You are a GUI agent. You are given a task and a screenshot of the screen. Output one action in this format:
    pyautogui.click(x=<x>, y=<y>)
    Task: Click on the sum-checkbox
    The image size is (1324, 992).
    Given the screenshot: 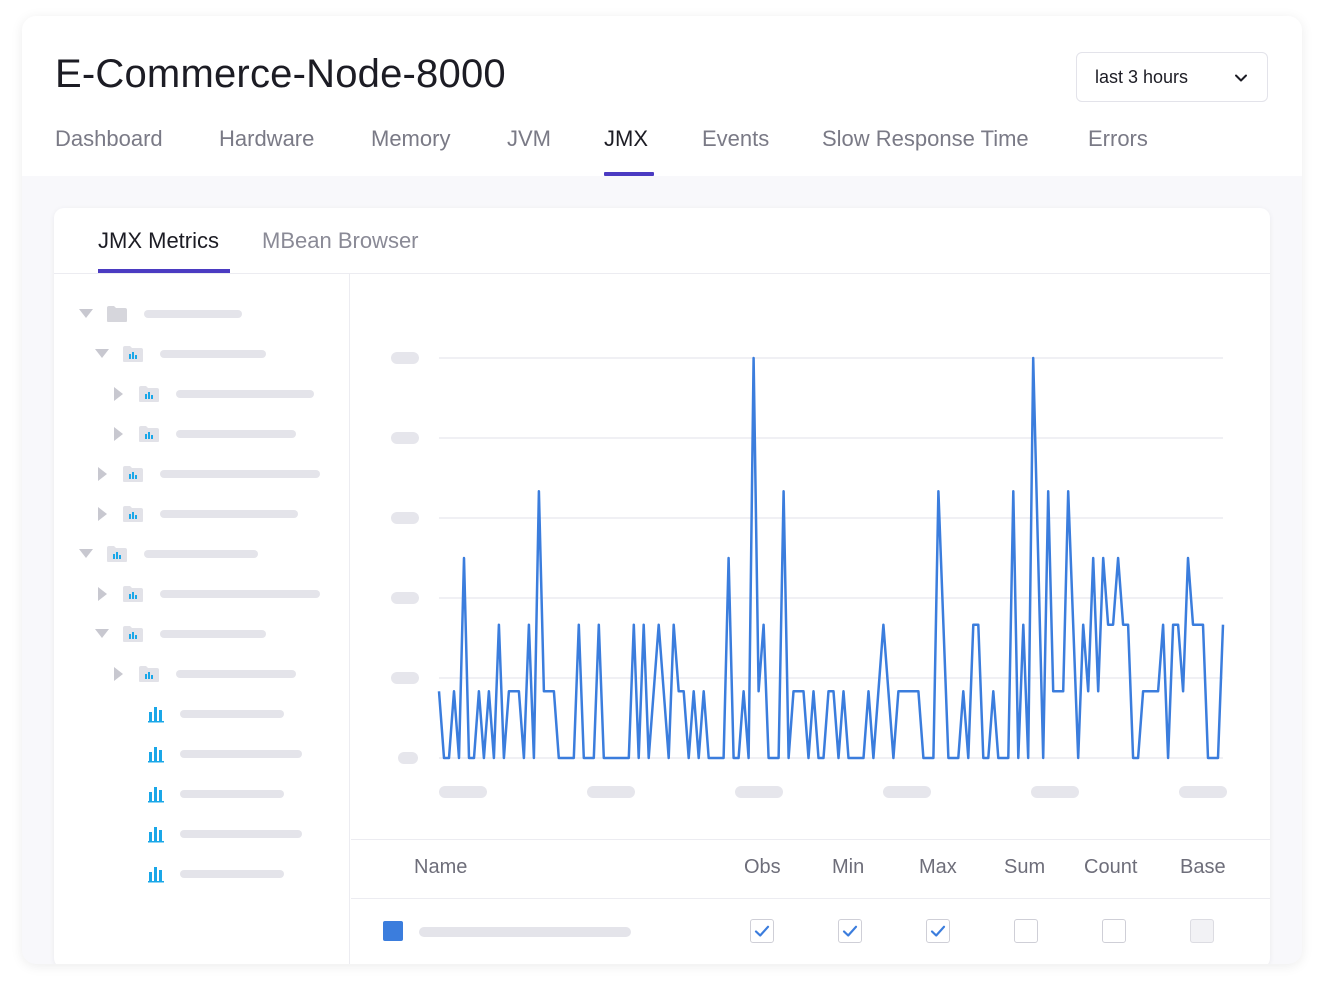 What is the action you would take?
    pyautogui.click(x=1026, y=931)
    